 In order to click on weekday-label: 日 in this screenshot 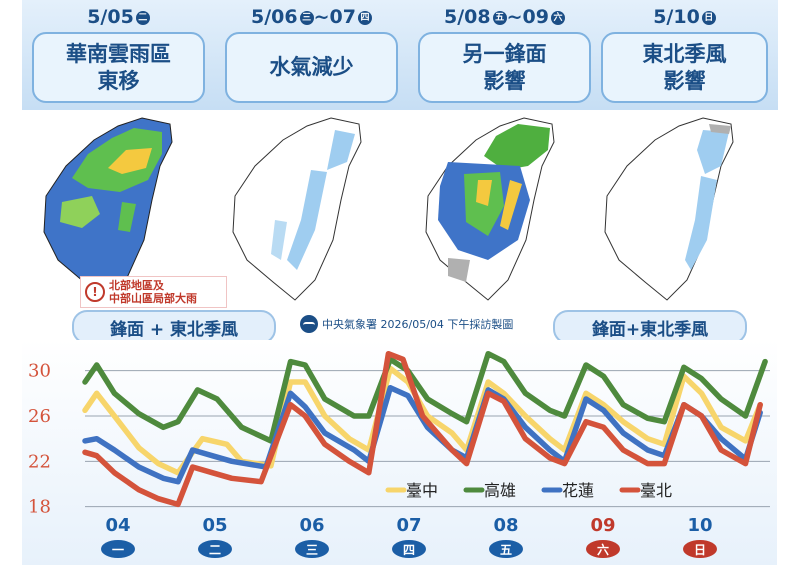, I will do `click(700, 550)`.